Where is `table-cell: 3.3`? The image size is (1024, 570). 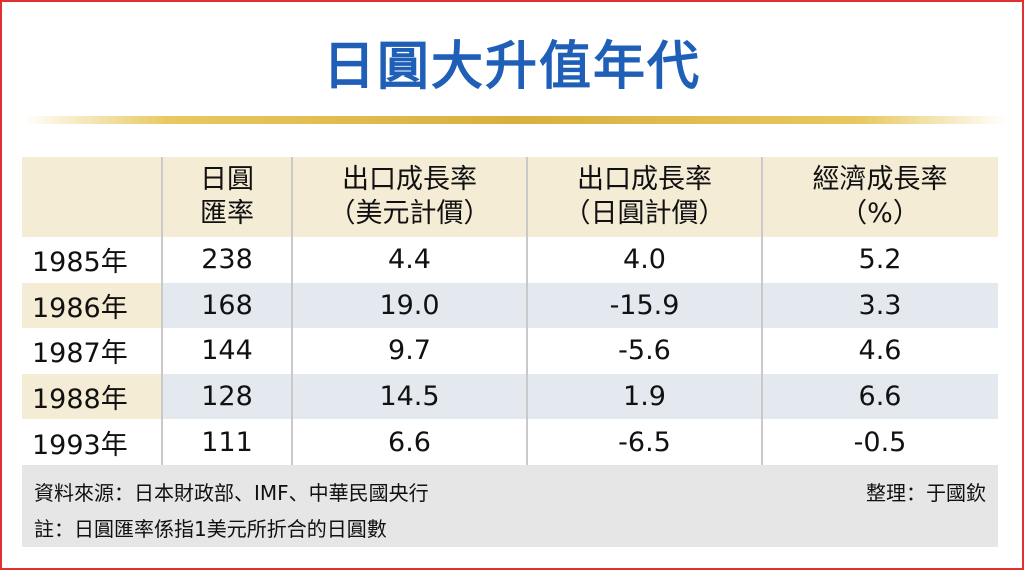 table-cell: 3.3 is located at coordinates (880, 305).